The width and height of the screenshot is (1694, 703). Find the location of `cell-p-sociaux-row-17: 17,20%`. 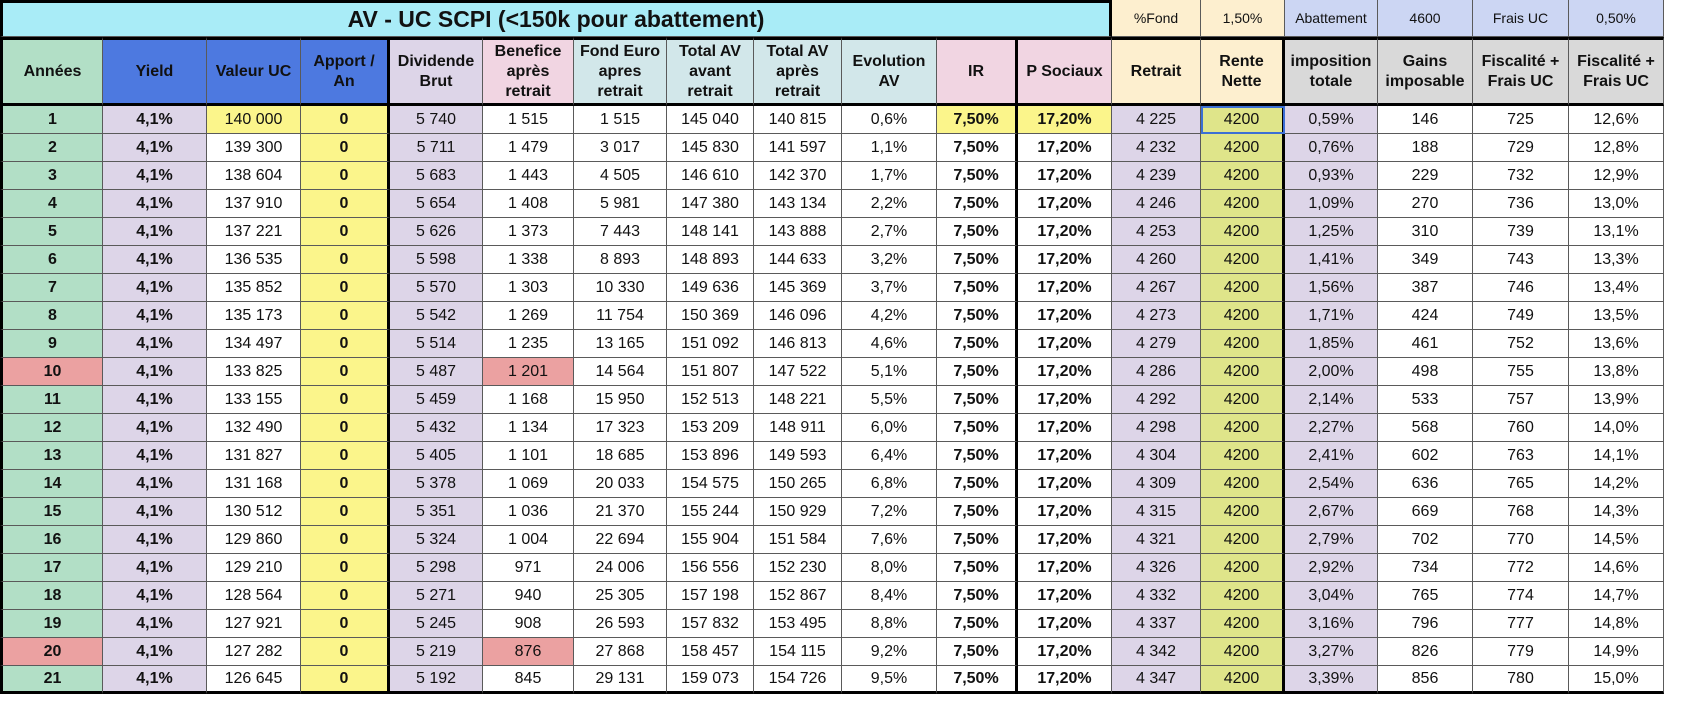

cell-p-sociaux-row-17: 17,20% is located at coordinates (1065, 568).